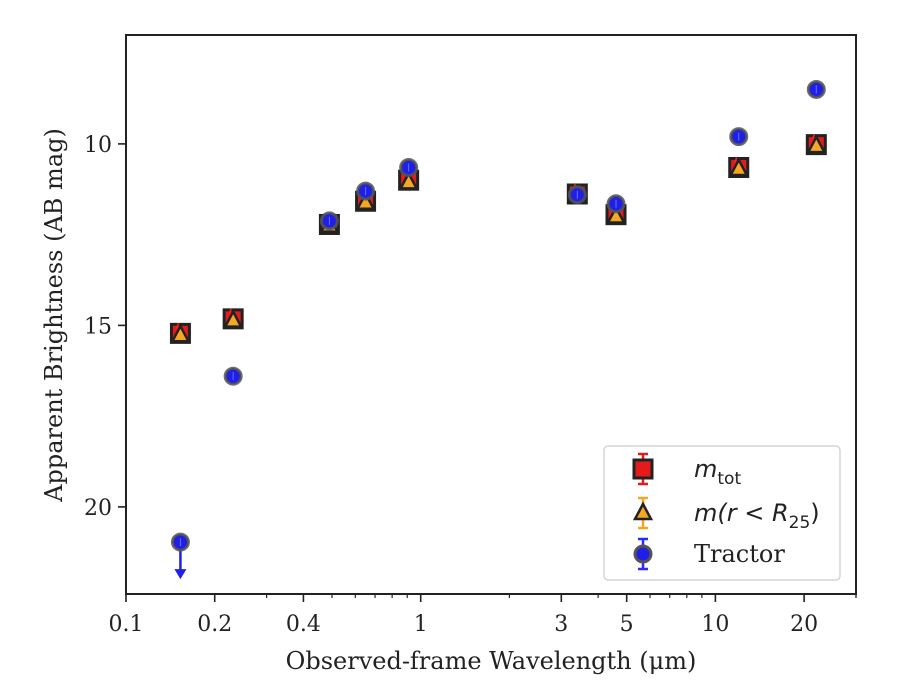 This screenshot has width=900, height=700. Describe the element at coordinates (814, 513) in the screenshot. I see `legend-label-suffix: )` at that location.